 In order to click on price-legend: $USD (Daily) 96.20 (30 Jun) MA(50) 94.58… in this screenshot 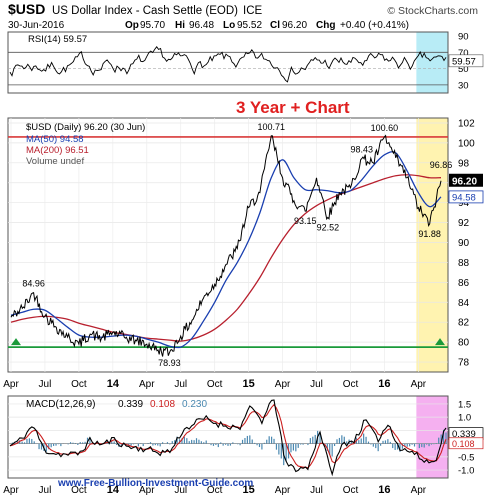, I will do `click(85, 144)`.